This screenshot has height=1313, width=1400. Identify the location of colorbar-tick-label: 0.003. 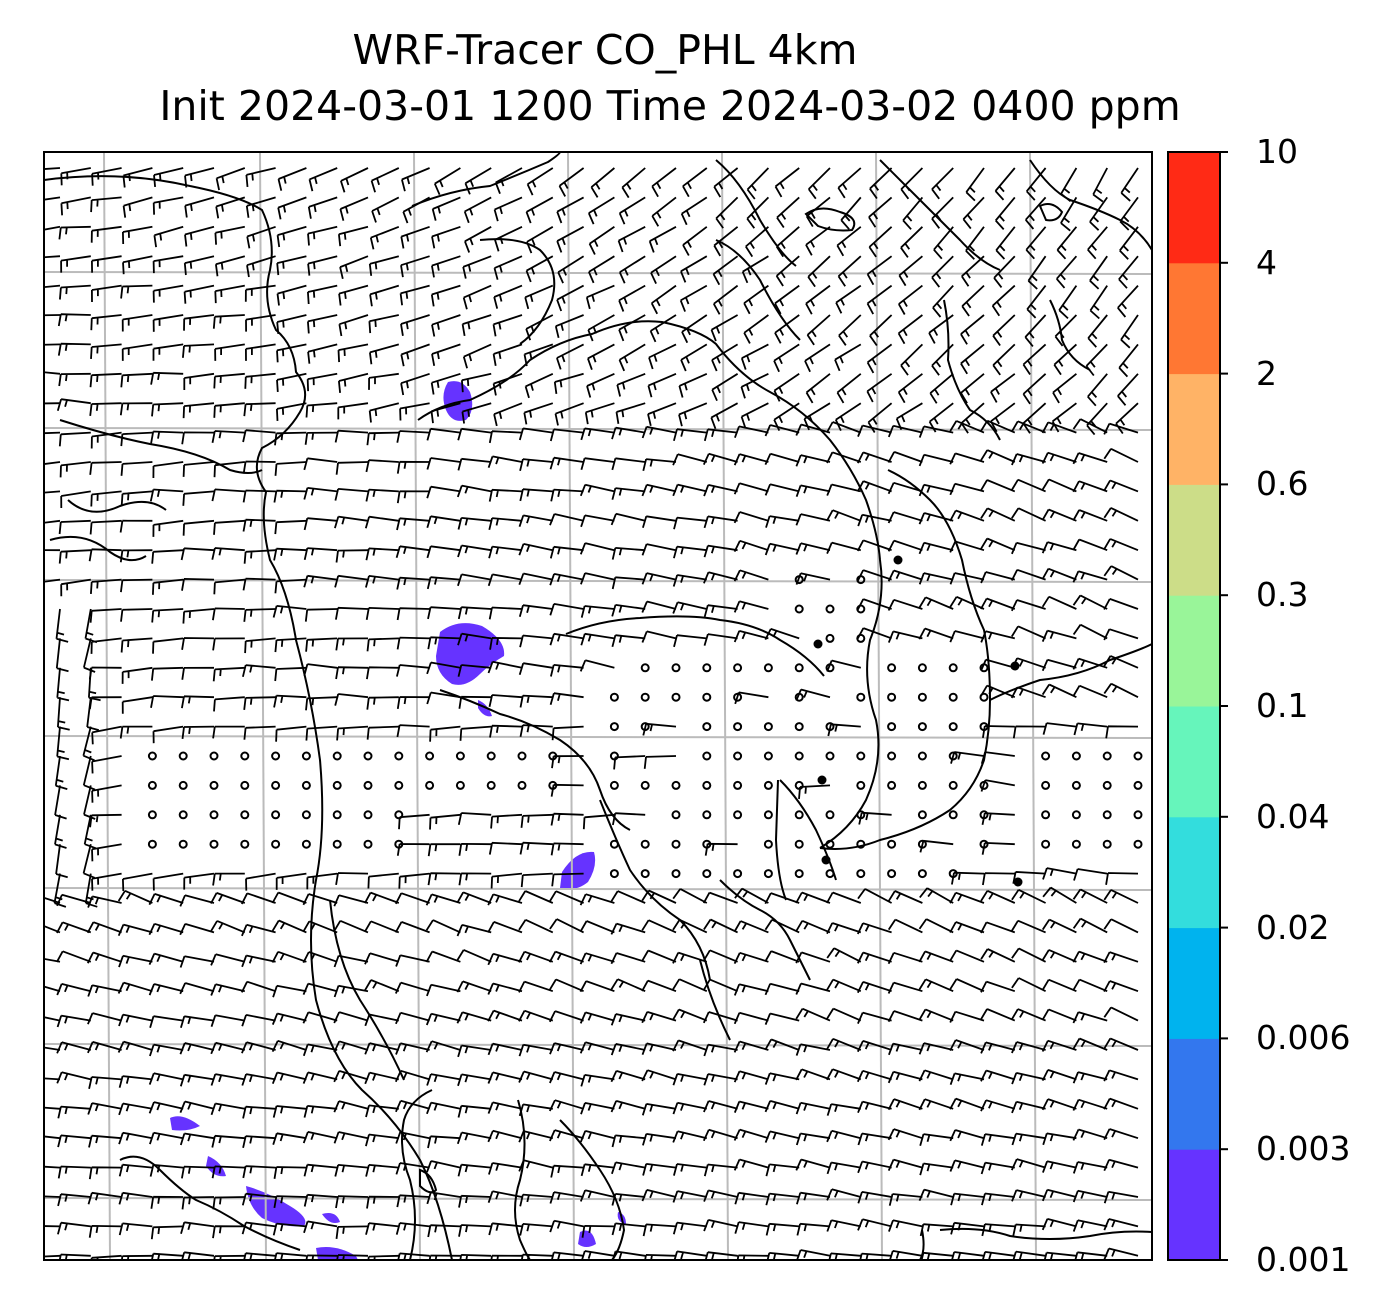
(1303, 1149).